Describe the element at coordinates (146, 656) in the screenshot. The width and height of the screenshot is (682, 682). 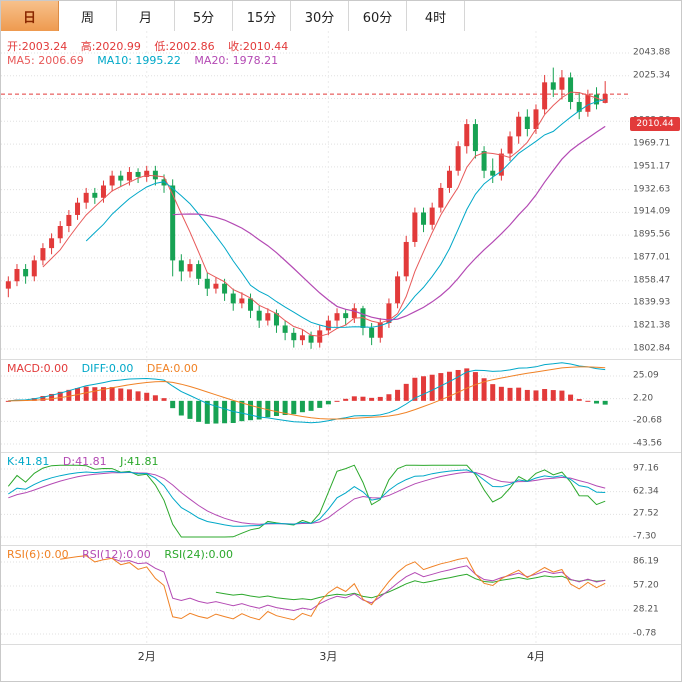
I see `time-axis-label: 2月` at that location.